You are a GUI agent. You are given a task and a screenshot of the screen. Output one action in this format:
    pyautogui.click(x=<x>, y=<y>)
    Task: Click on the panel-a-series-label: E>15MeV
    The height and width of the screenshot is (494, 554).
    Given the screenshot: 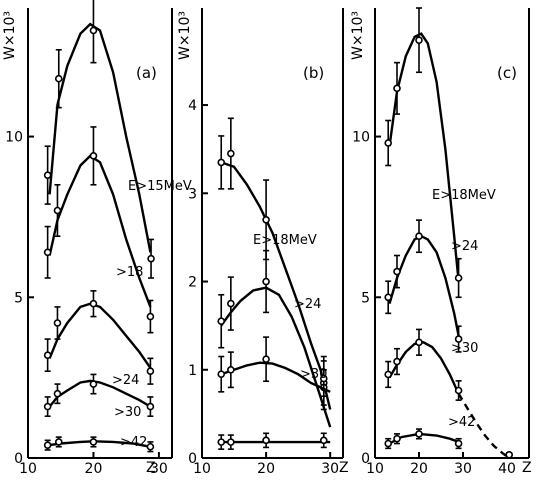 What is the action you would take?
    pyautogui.click(x=160, y=186)
    